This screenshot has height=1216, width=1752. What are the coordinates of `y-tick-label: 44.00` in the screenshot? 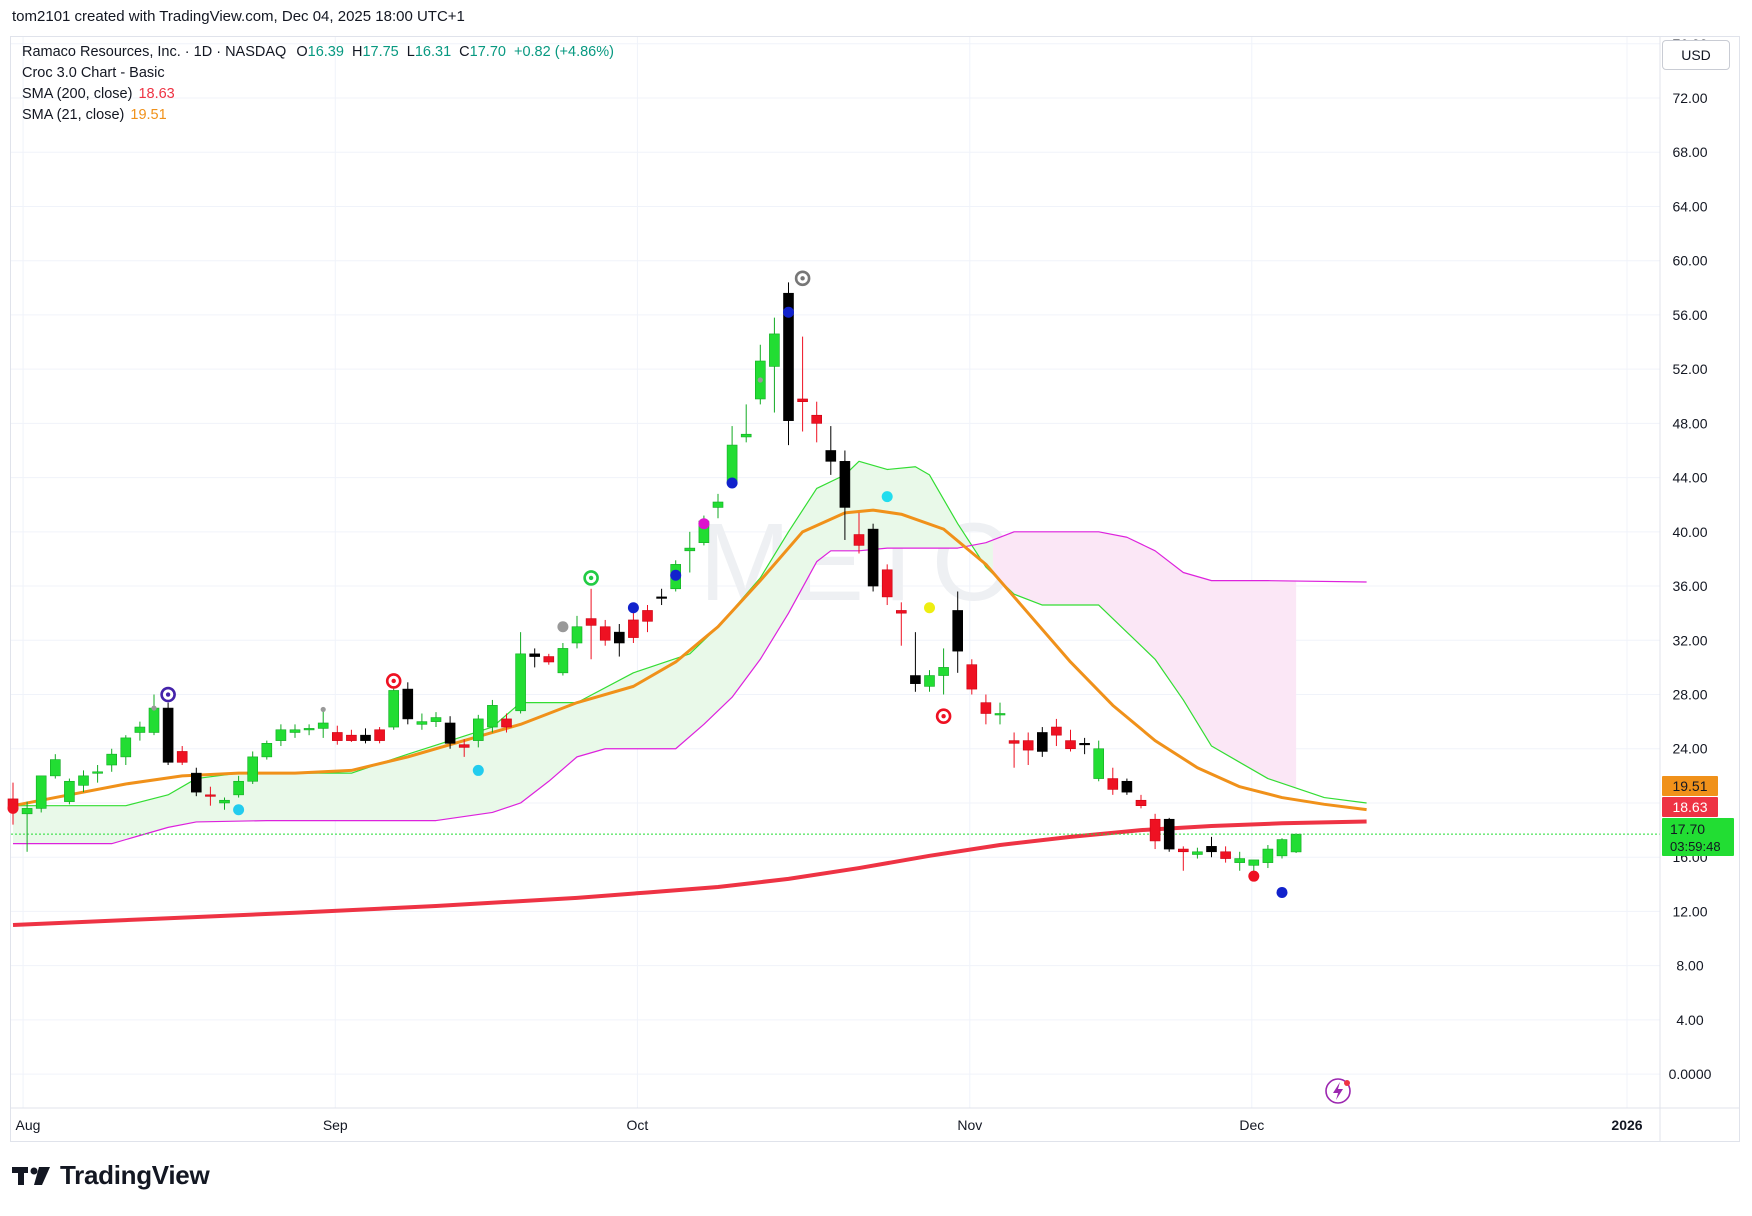 It's located at (1689, 478).